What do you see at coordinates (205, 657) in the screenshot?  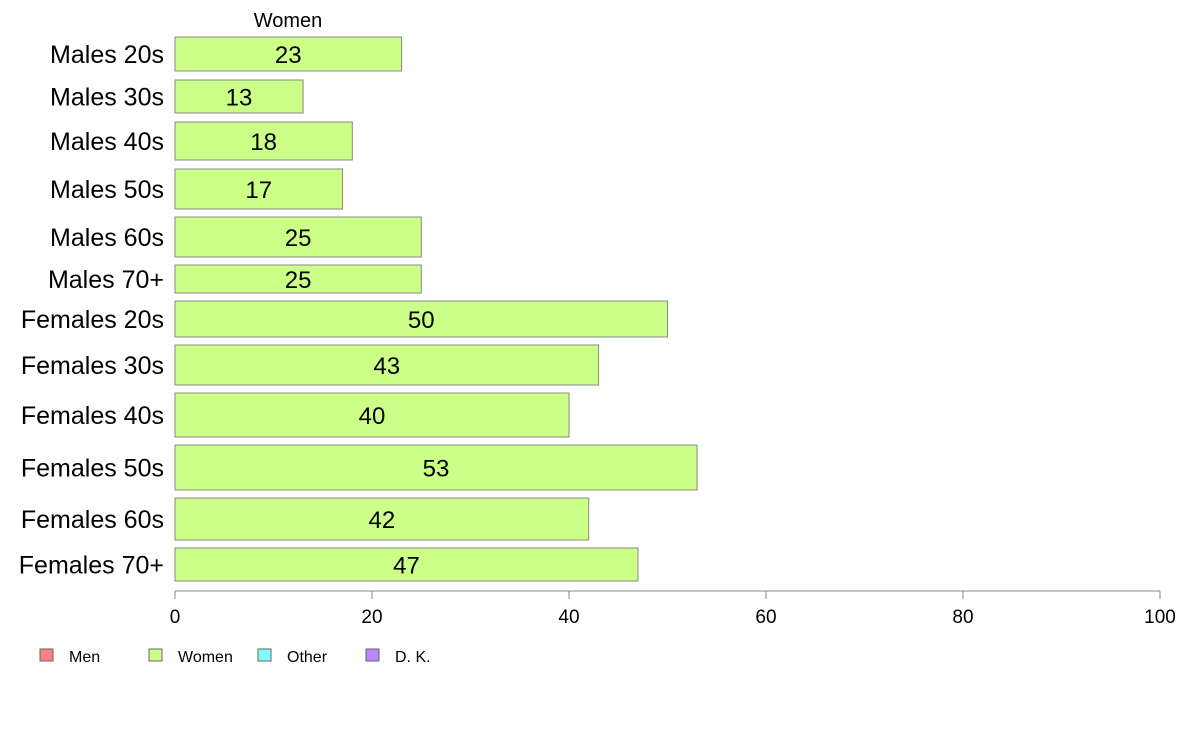 I see `legend-label: Women` at bounding box center [205, 657].